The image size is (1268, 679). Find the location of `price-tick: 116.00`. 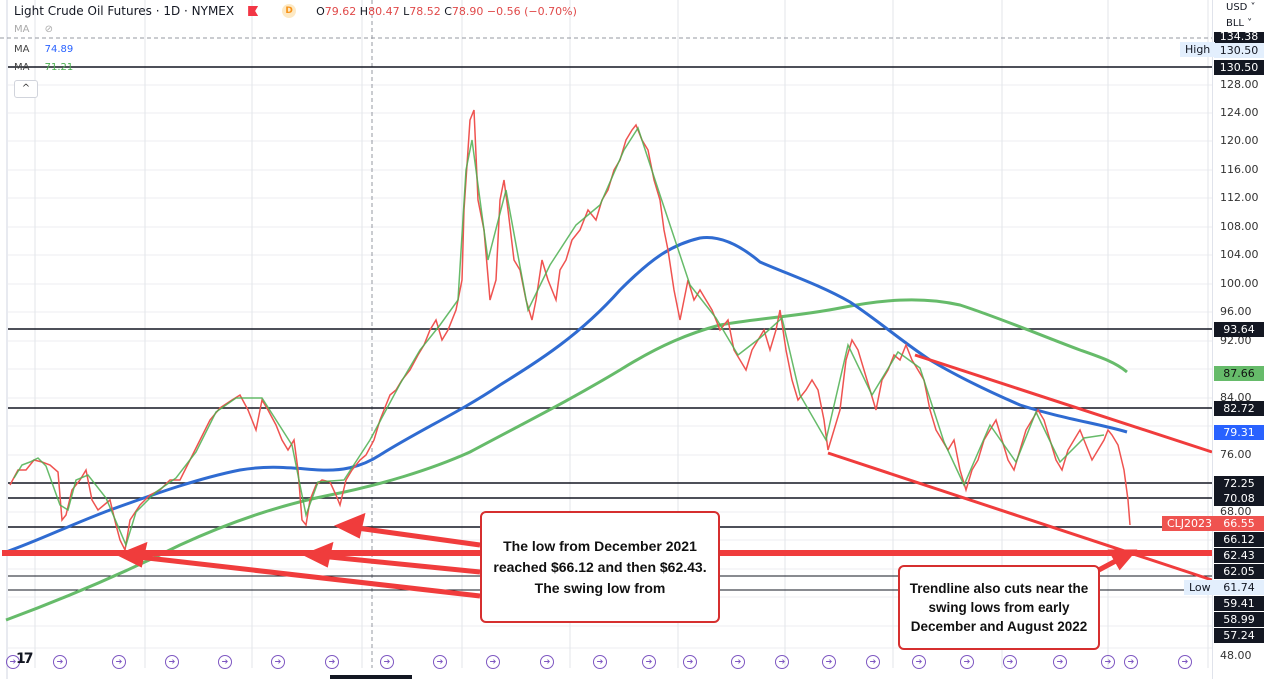

price-tick: 116.00 is located at coordinates (1239, 169).